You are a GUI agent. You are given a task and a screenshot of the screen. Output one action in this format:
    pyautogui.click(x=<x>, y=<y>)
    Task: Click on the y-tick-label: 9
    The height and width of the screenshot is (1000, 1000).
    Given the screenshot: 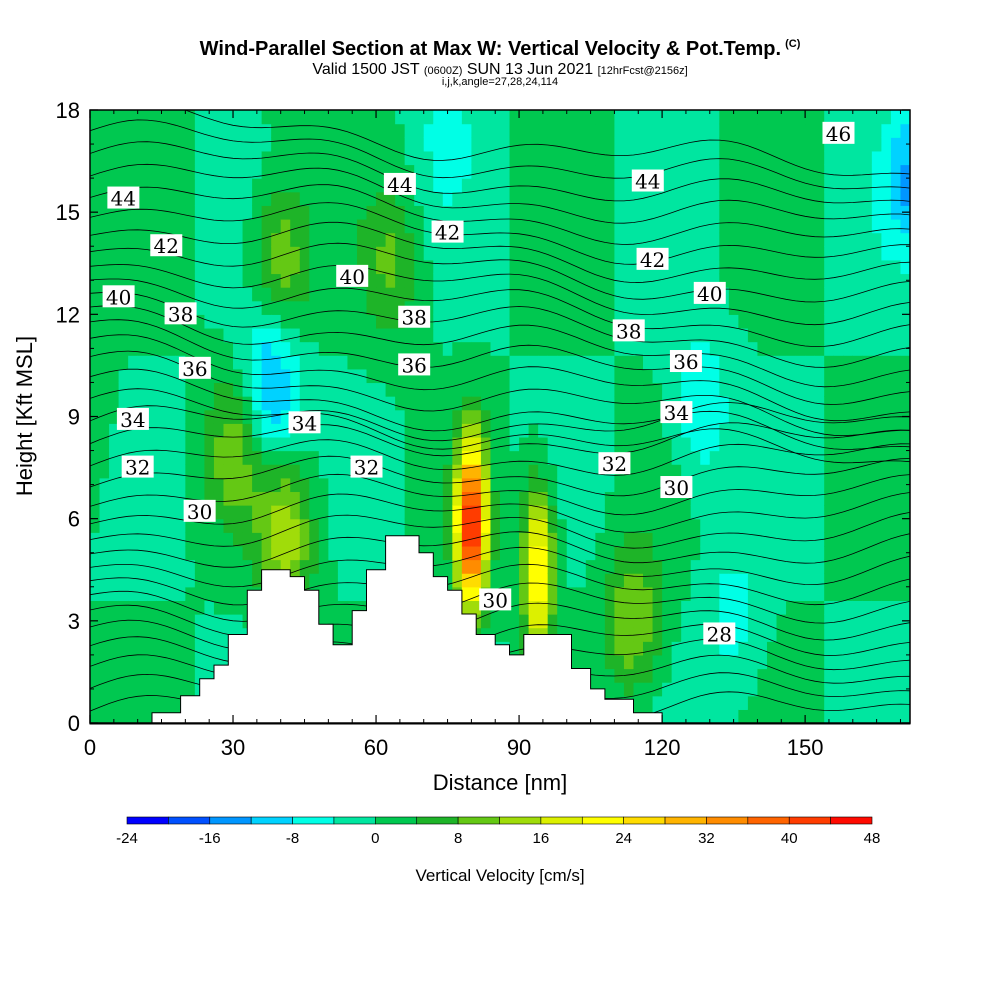 What is the action you would take?
    pyautogui.click(x=74, y=417)
    